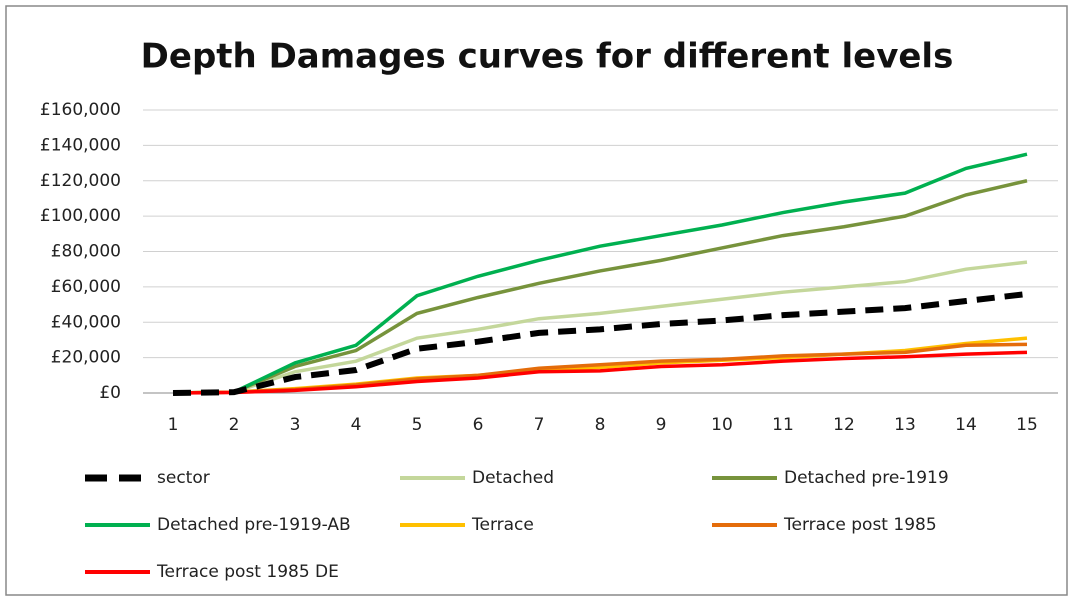 This screenshot has height=601, width=1073. What do you see at coordinates (356, 425) in the screenshot?
I see `x-tick-label: 4` at bounding box center [356, 425].